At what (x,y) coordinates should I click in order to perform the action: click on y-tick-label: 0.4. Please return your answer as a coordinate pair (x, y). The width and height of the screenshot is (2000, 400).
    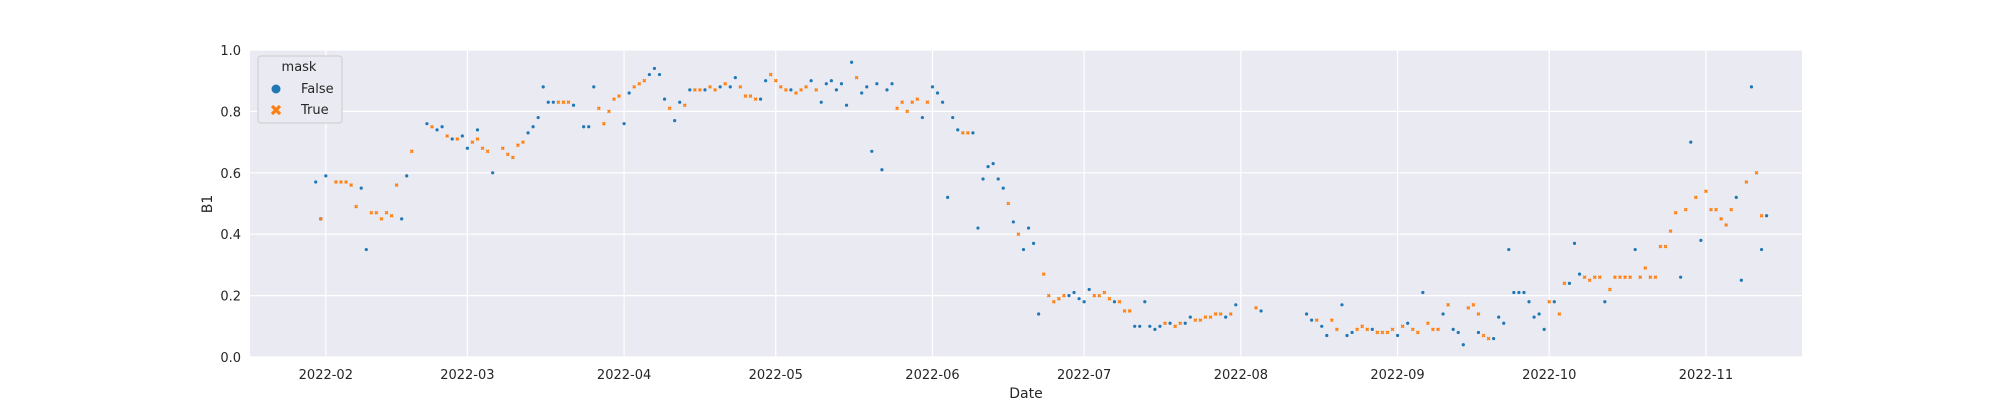
    Looking at the image, I should click on (230, 235).